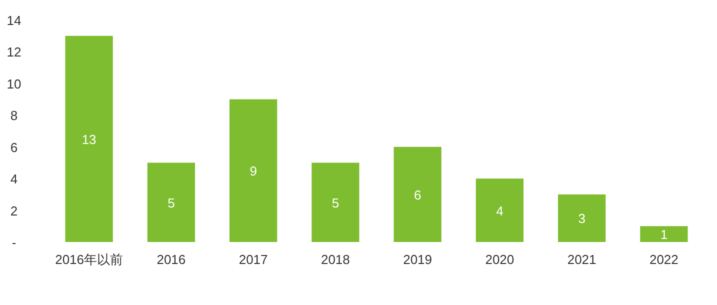  What do you see at coordinates (417, 259) in the screenshot?
I see `x-tick-label: 2019` at bounding box center [417, 259].